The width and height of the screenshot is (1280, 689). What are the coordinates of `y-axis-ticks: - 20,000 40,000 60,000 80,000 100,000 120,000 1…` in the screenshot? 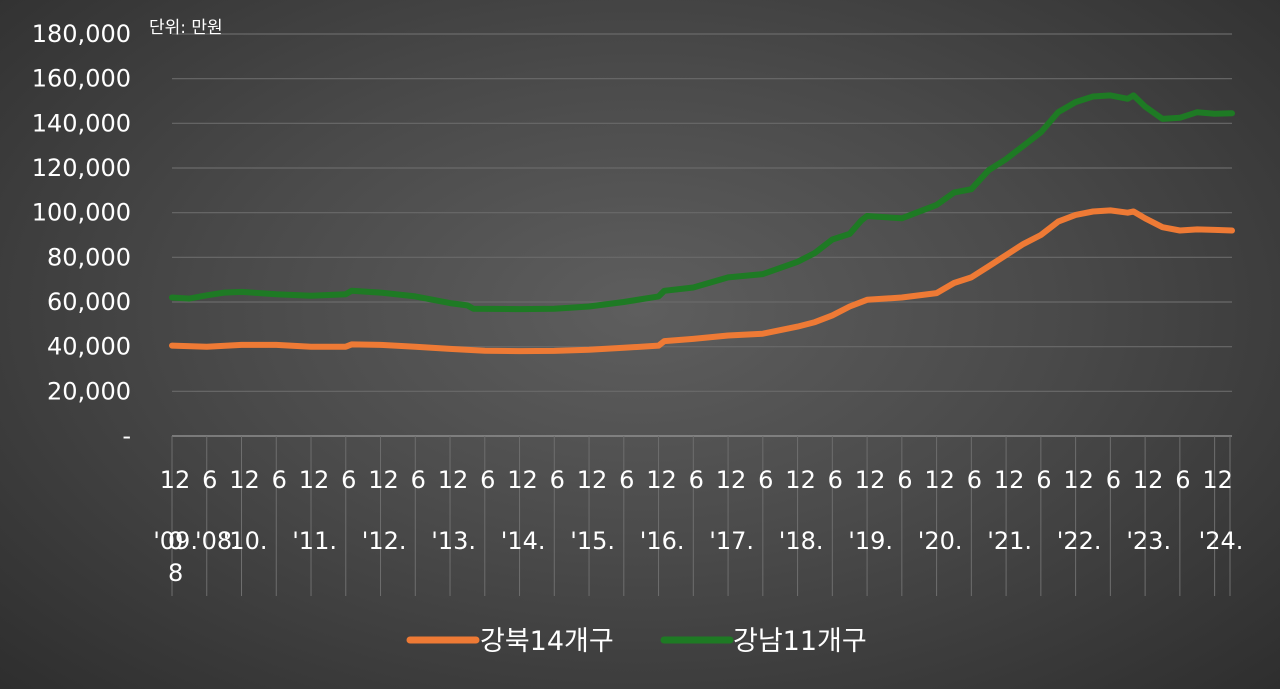 It's located at (81, 235).